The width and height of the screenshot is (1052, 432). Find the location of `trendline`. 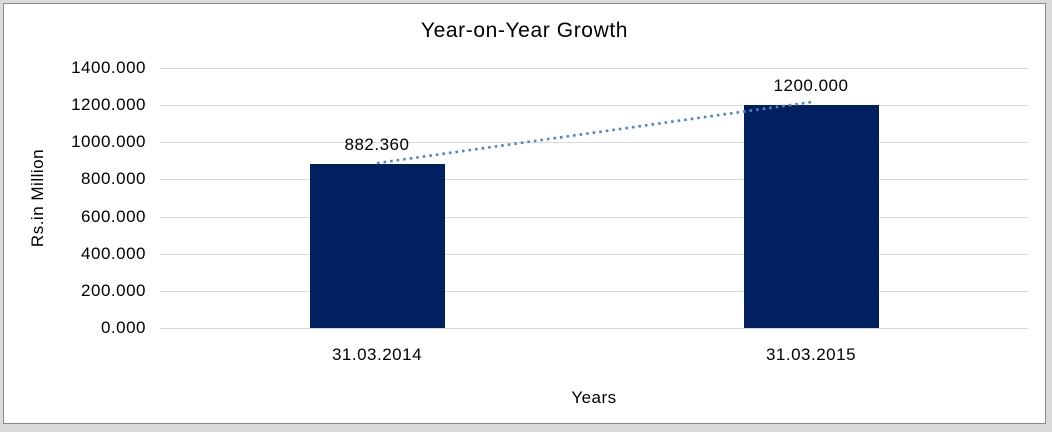

trendline is located at coordinates (594, 132).